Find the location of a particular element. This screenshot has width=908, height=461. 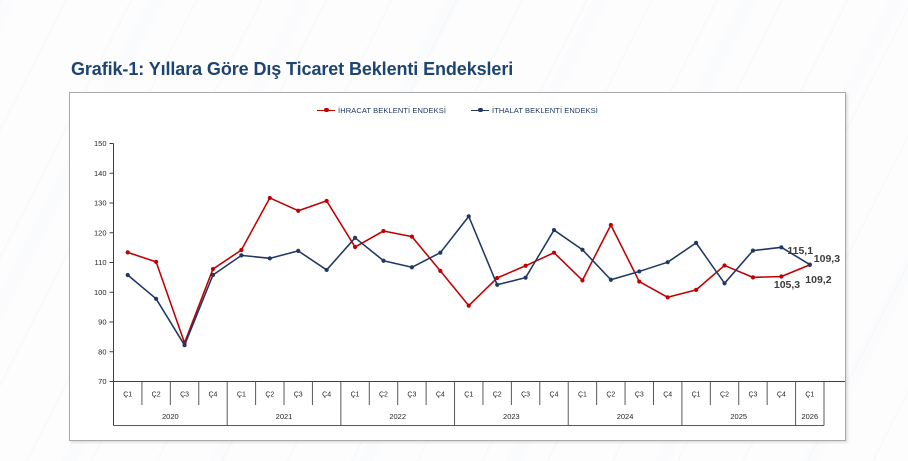

legend-label-ihracat: İHRACAT BEKLENTİ ENDEKSİ is located at coordinates (392, 110).